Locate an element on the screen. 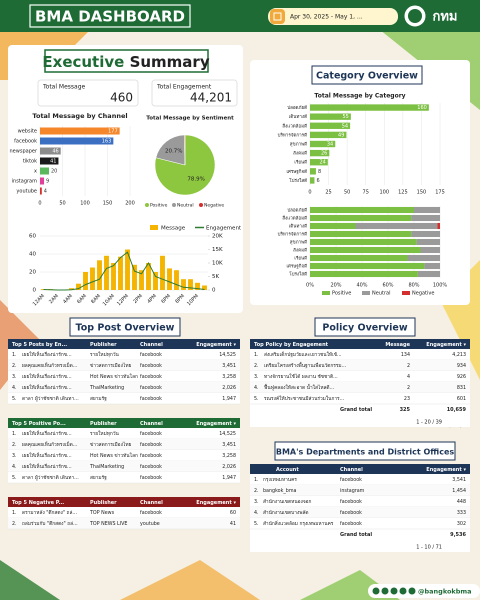 The image size is (480, 600). column-header: Publisher is located at coordinates (103, 503).